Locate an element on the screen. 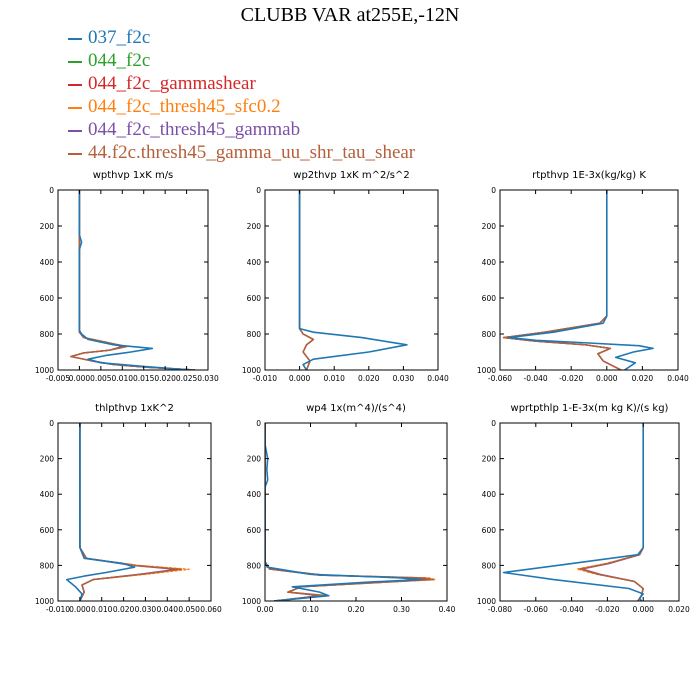  x-tick-label: 0.060 is located at coordinates (211, 609).